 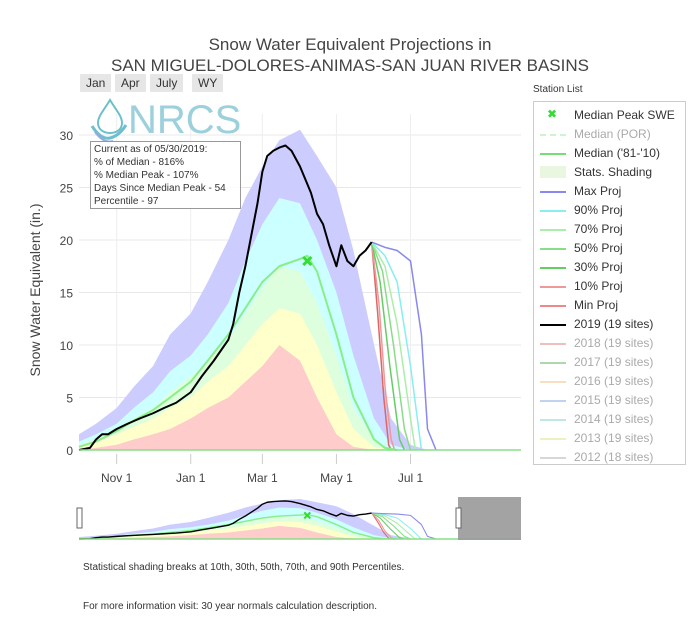 I want to click on series-line-2019-19-sites, so click(x=225, y=520).